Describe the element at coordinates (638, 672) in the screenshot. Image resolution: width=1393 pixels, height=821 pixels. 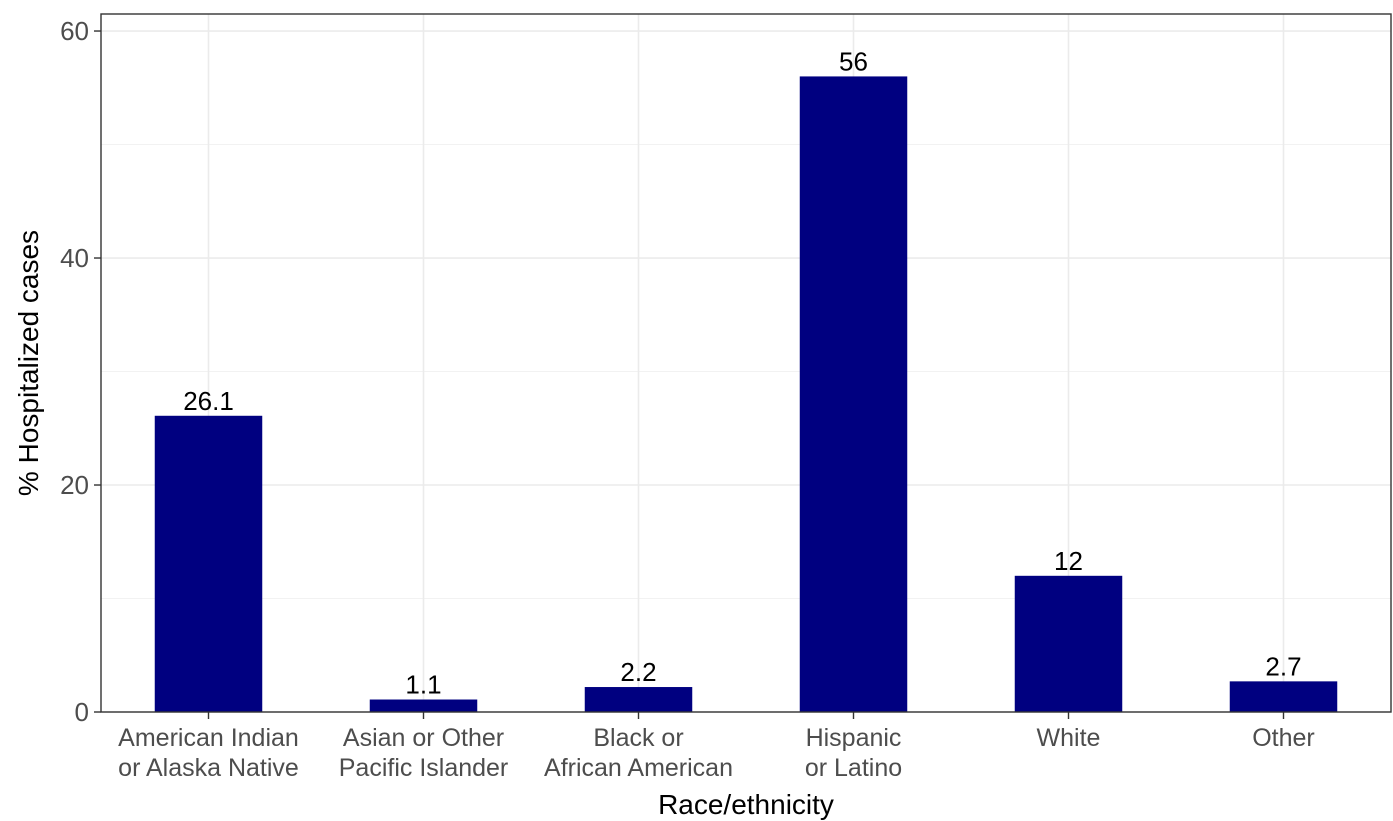
I see `bar-value-label: 2.2` at that location.